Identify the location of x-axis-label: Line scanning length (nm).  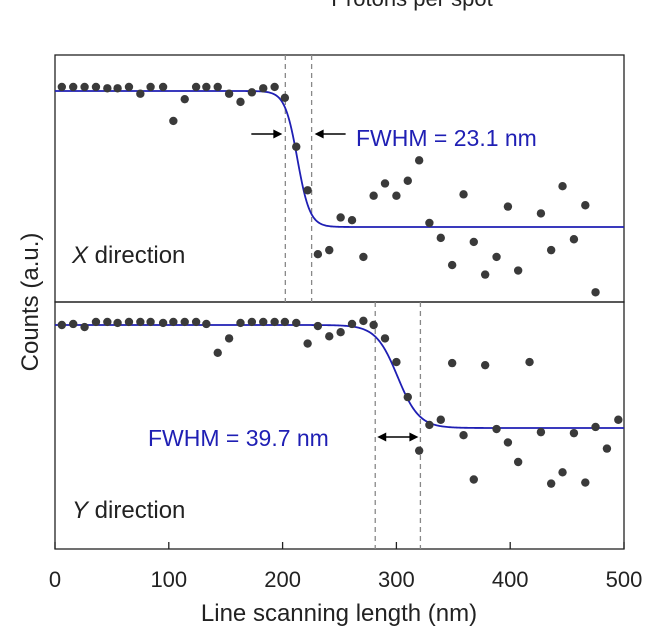
(339, 613).